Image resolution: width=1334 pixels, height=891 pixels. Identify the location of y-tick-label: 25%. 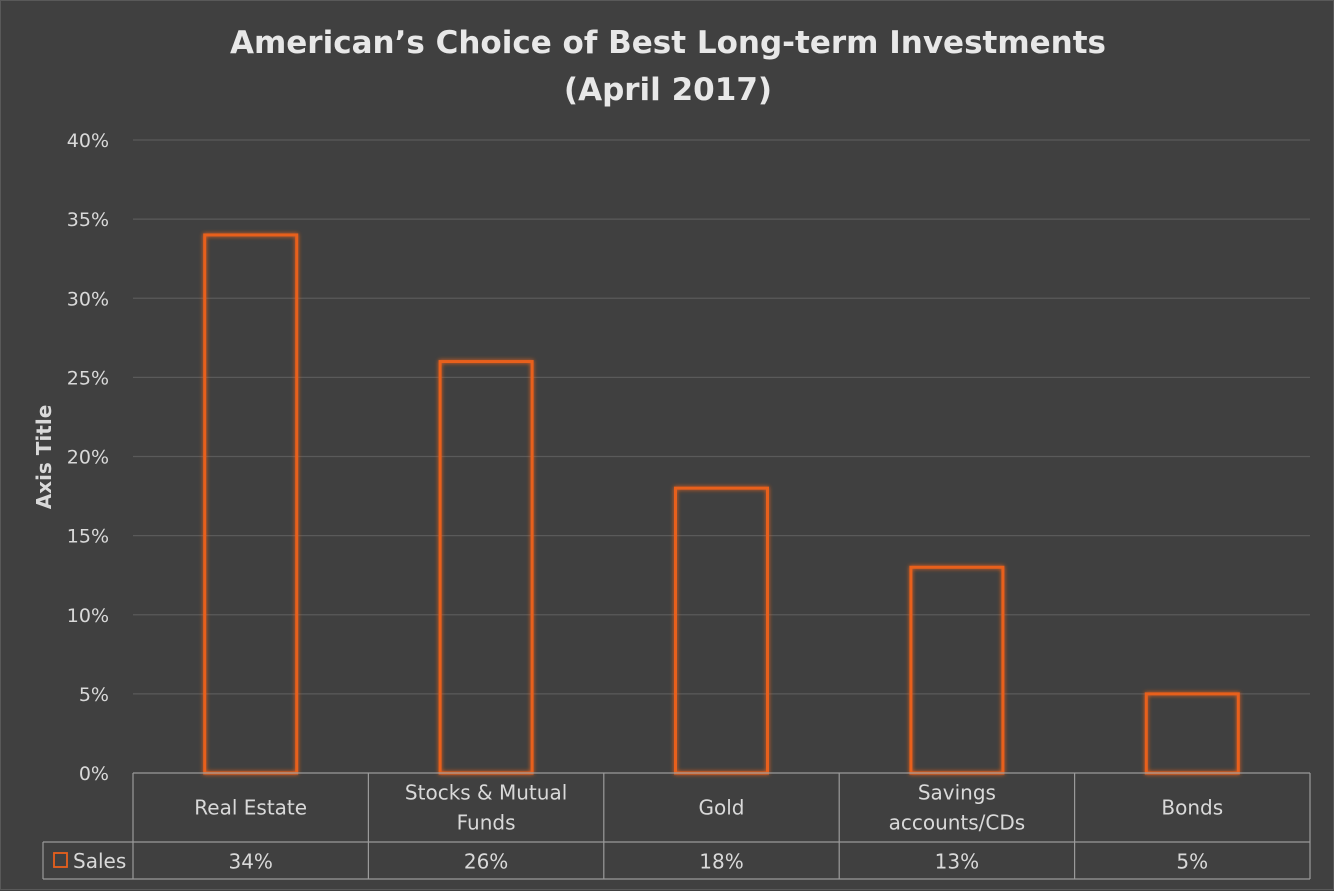
(88, 378).